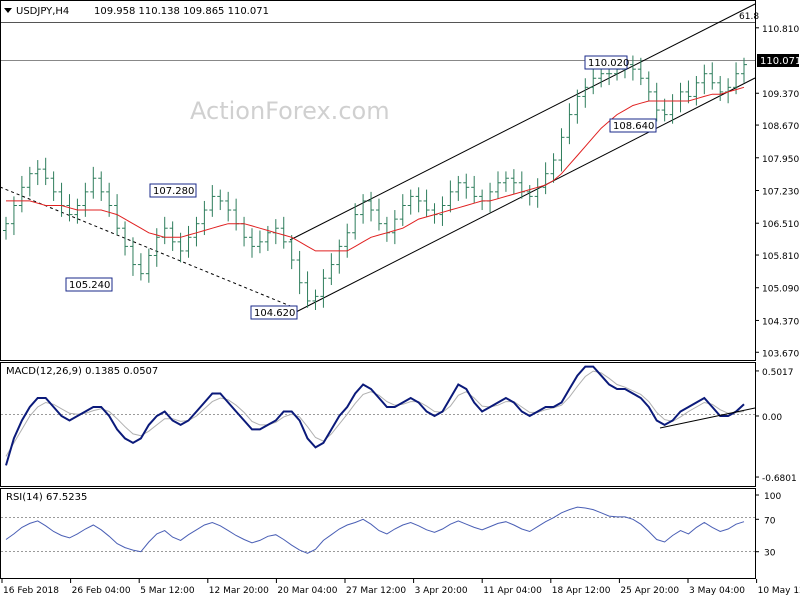 The height and width of the screenshot is (604, 800). Describe the element at coordinates (770, 554) in the screenshot. I see `rsi-tick-label: 30` at that location.